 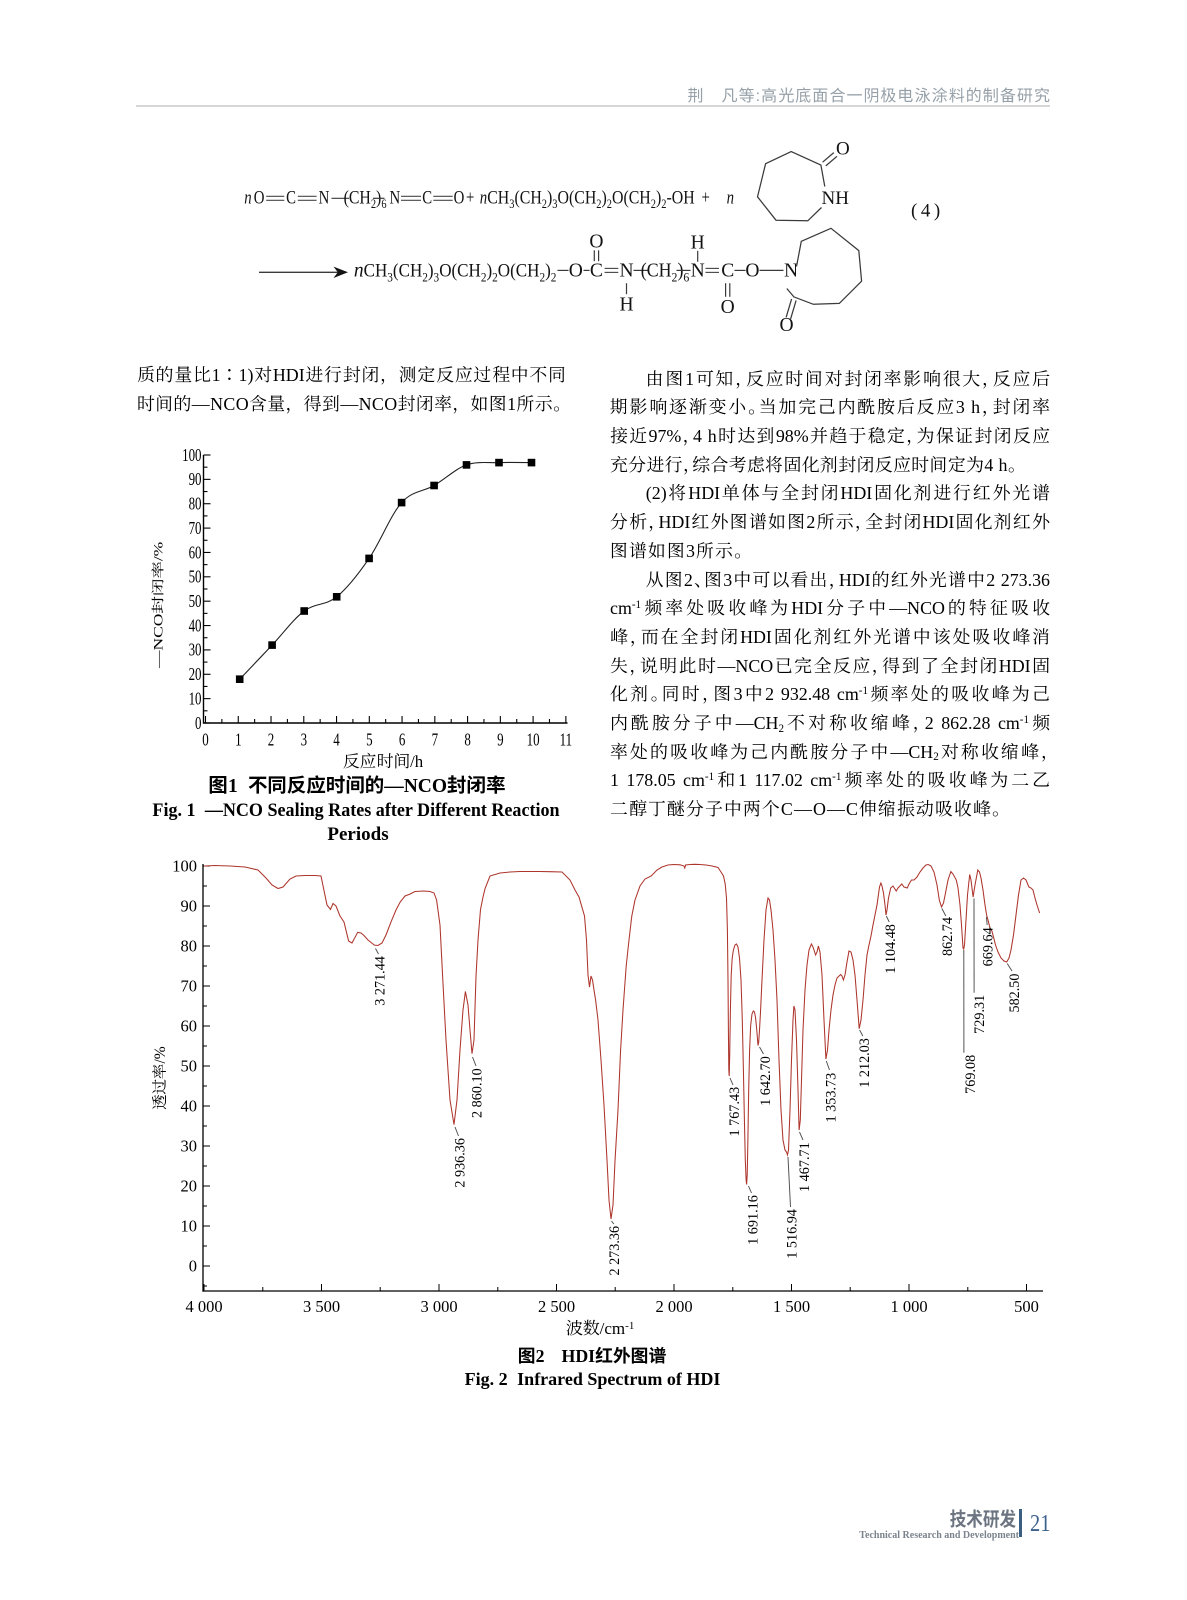 What do you see at coordinates (477, 1093) in the screenshot?
I see `svg-text: 2 860.10` at bounding box center [477, 1093].